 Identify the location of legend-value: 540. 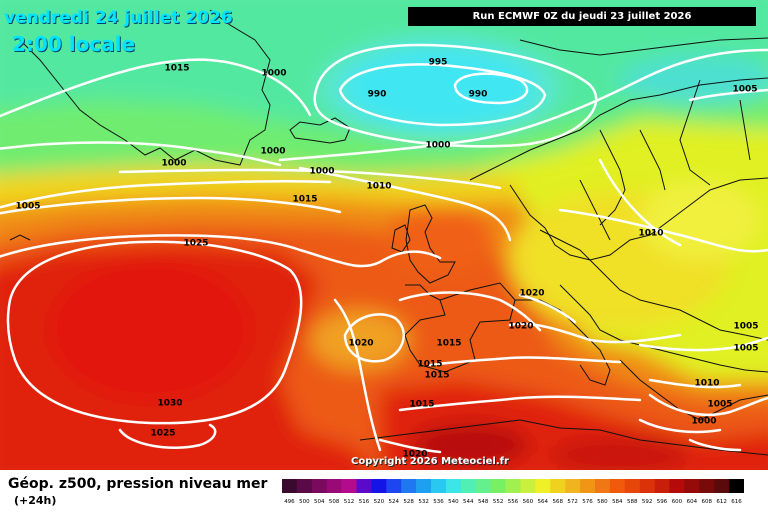
(453, 502).